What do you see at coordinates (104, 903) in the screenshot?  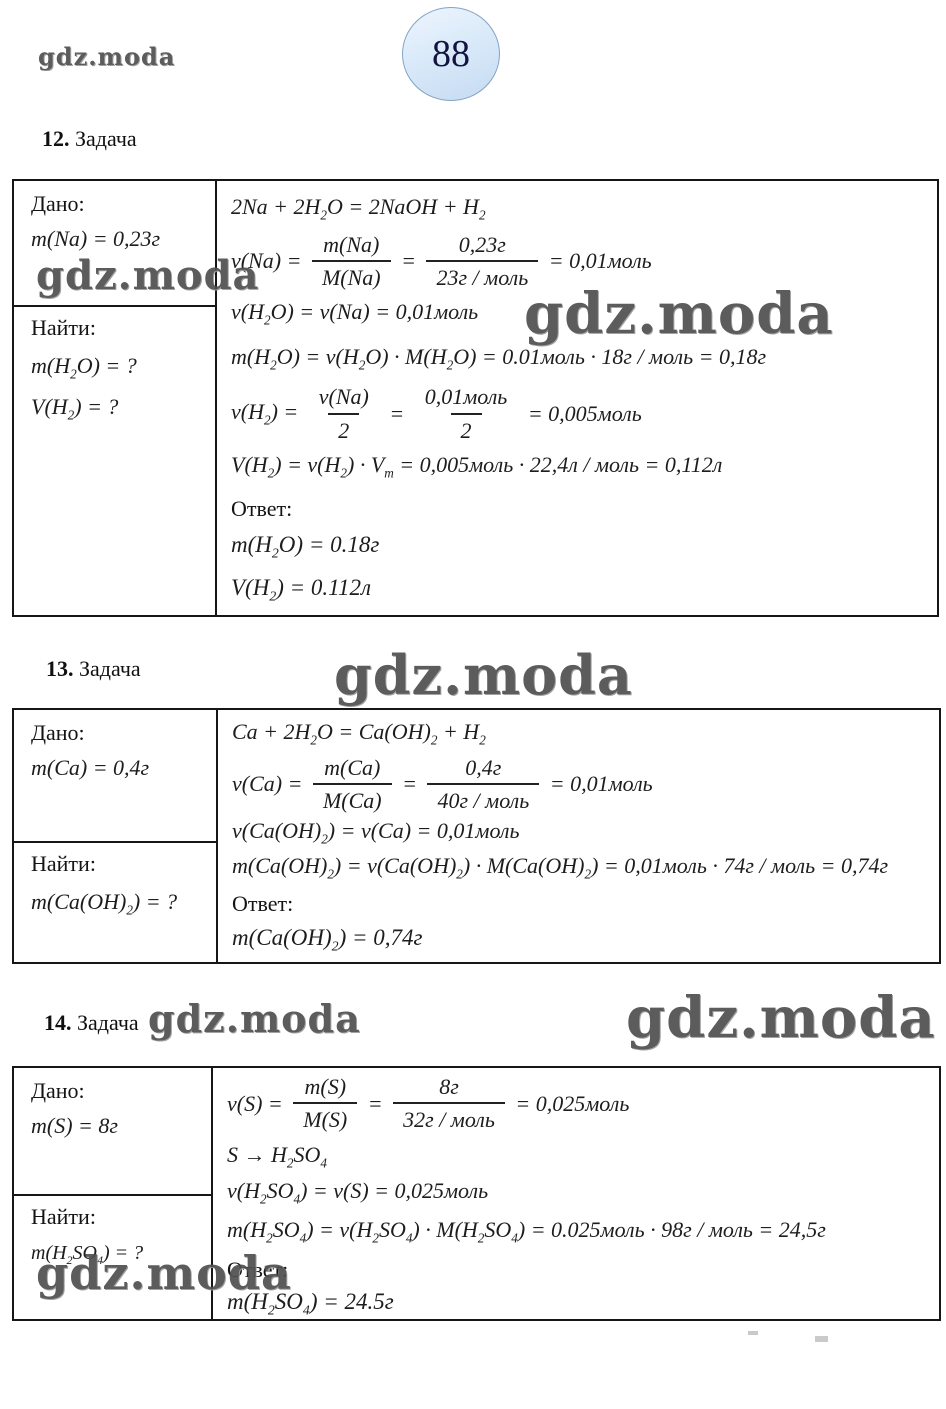 I see `find-line: m(Ca(OH)2) = ?` at bounding box center [104, 903].